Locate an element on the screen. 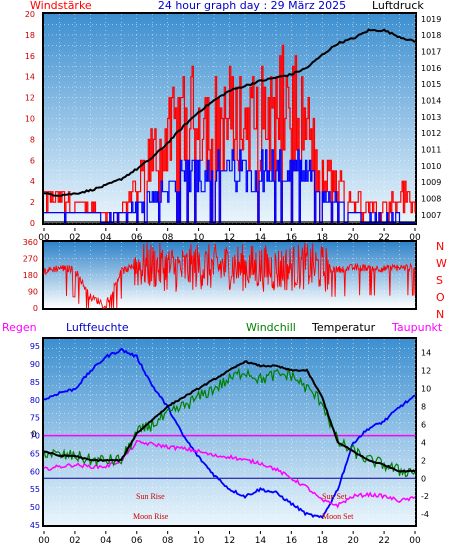 The height and width of the screenshot is (550, 462). pressure-tick-label: 1015 is located at coordinates (431, 84).